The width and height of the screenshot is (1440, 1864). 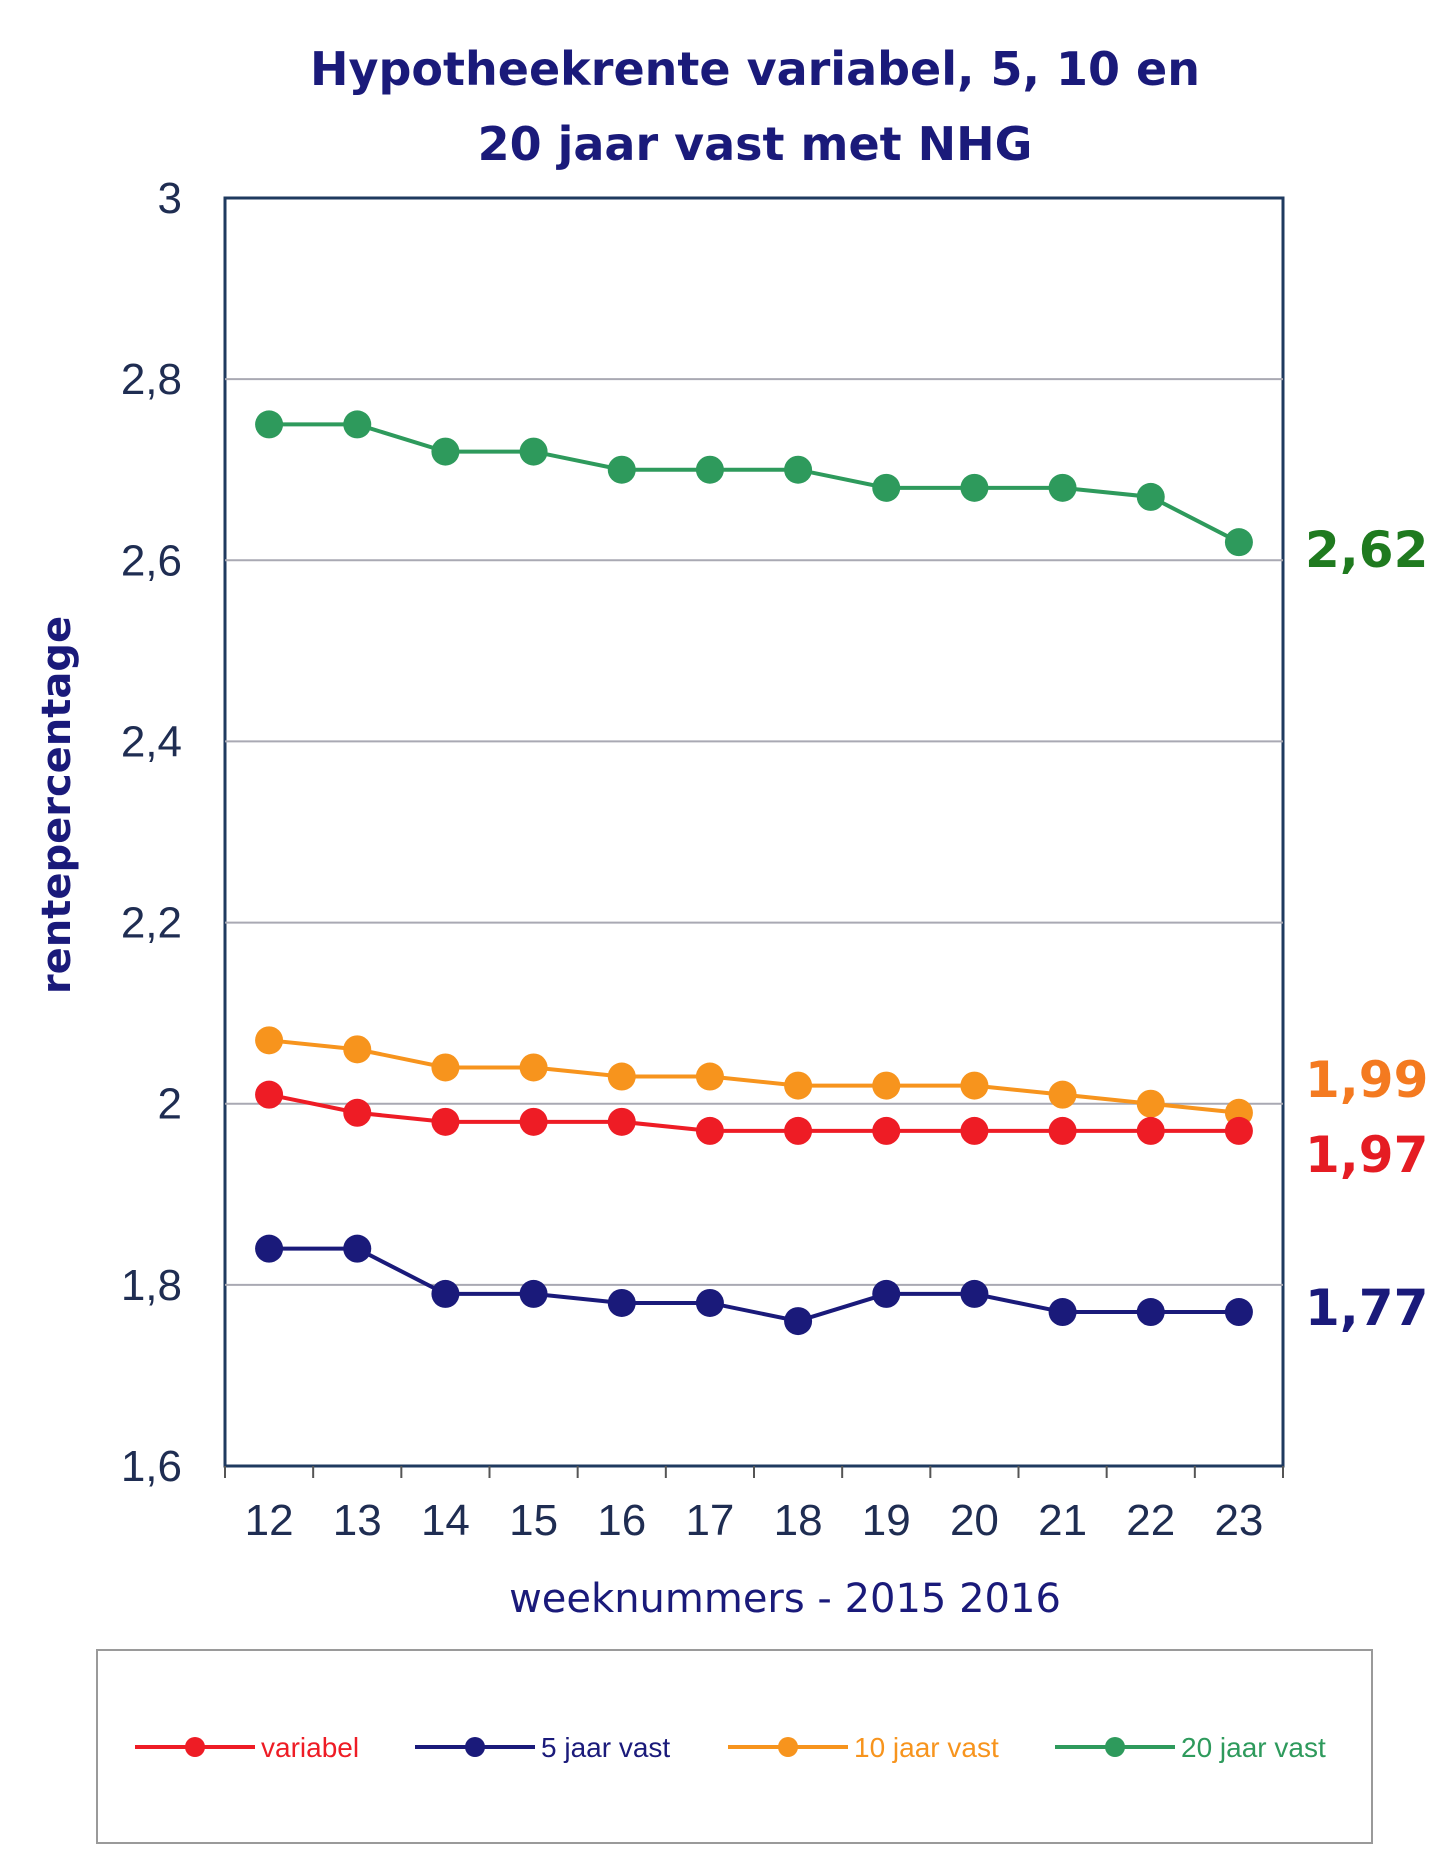 I want to click on series-20-jaar-vast, so click(x=754, y=483).